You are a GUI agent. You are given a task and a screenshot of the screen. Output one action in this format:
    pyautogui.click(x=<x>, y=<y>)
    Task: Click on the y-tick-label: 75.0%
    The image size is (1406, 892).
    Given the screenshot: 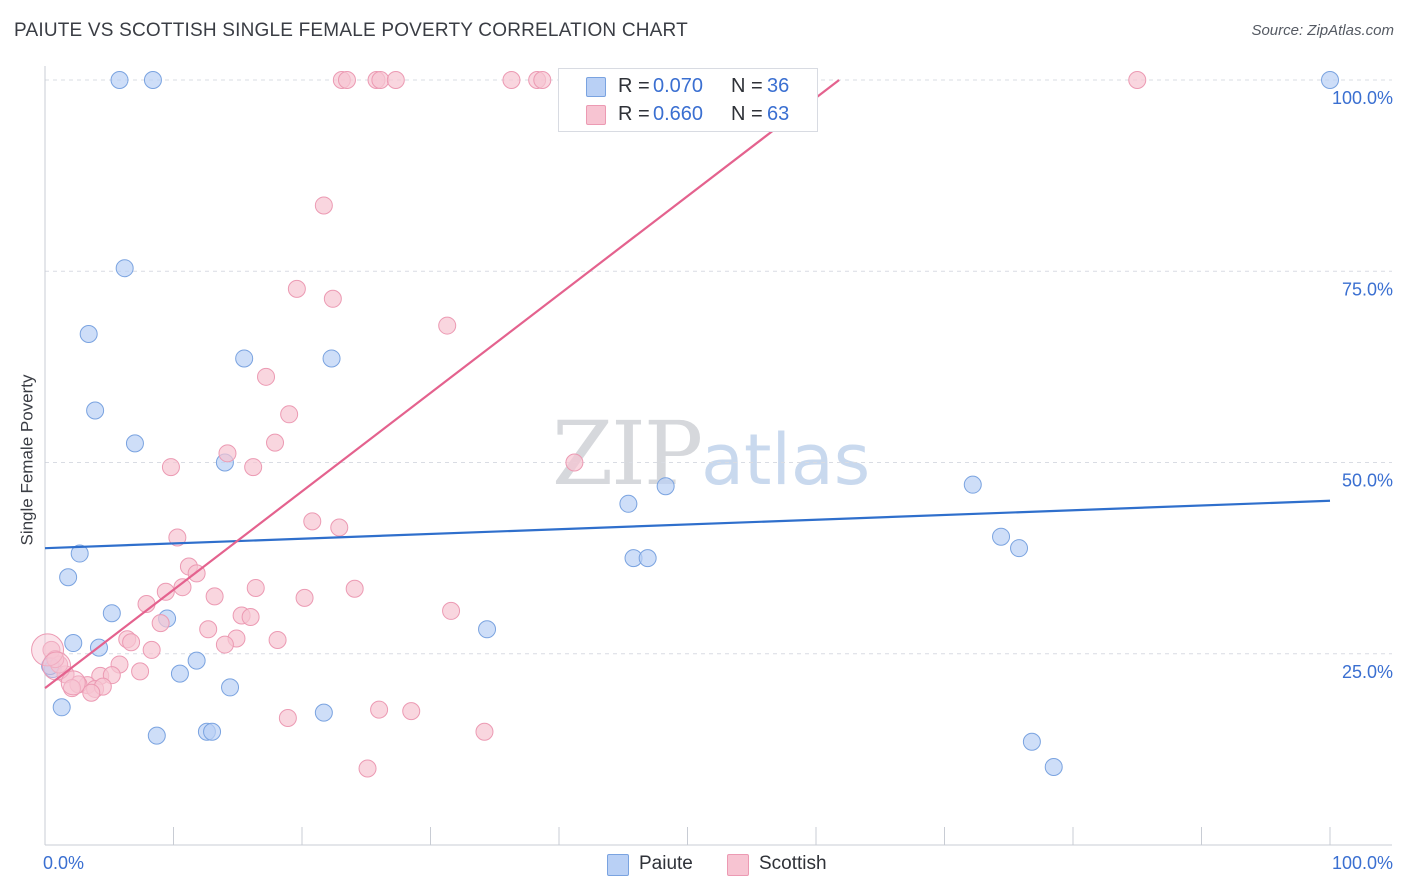 What is the action you would take?
    pyautogui.click(x=1367, y=289)
    